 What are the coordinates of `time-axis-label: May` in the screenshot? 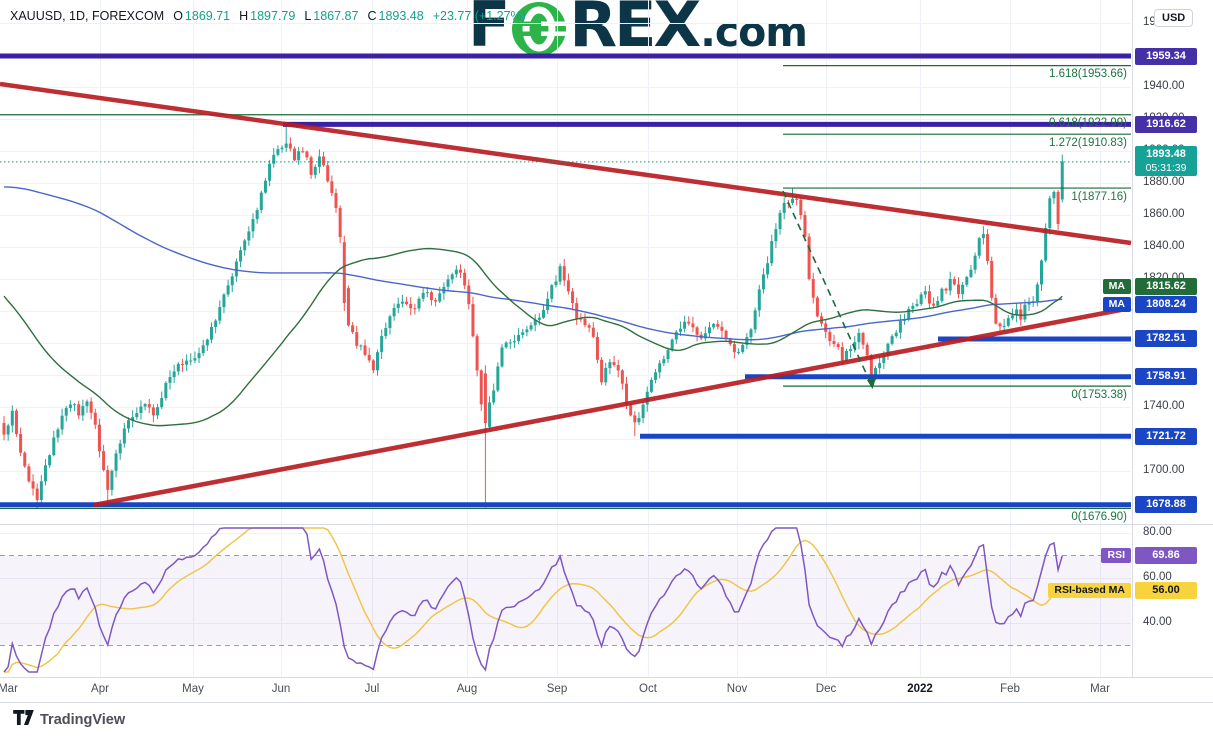 It's located at (193, 689).